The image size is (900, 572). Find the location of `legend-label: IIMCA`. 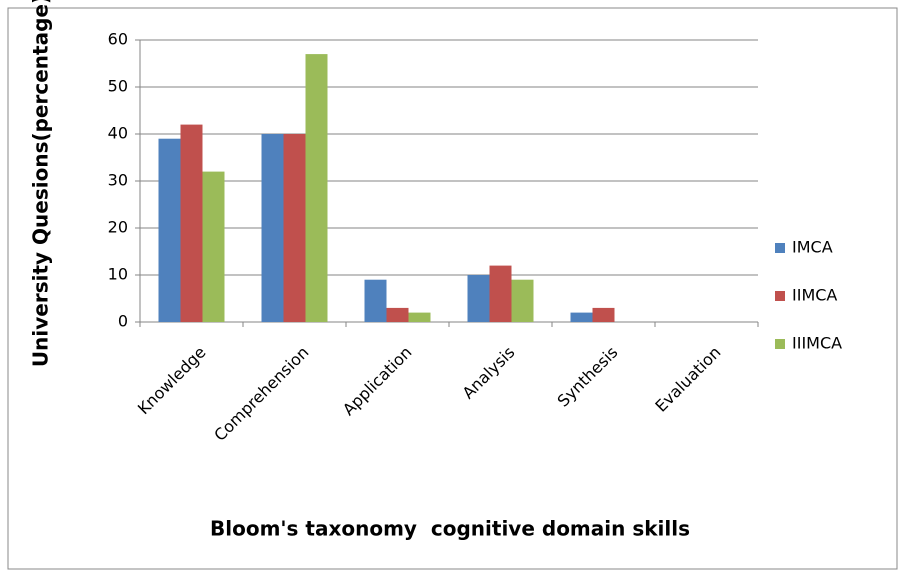

legend-label: IIMCA is located at coordinates (814, 295).